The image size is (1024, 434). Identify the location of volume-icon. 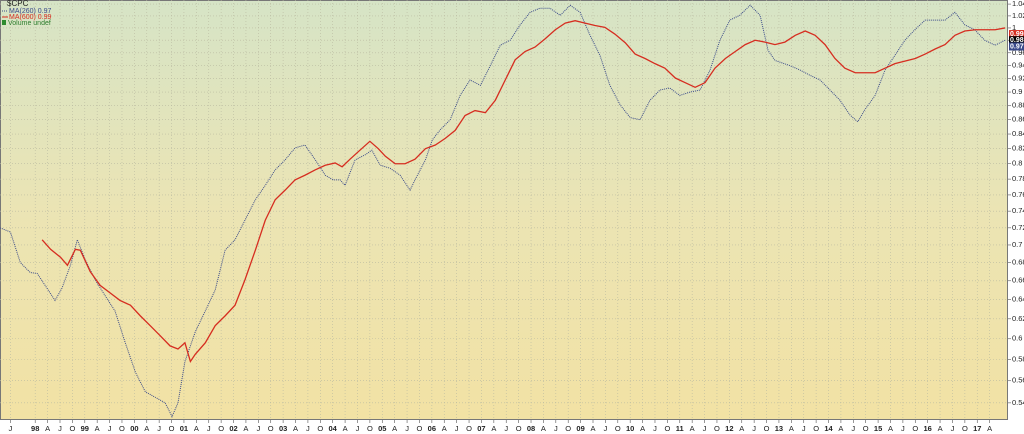
(4, 22).